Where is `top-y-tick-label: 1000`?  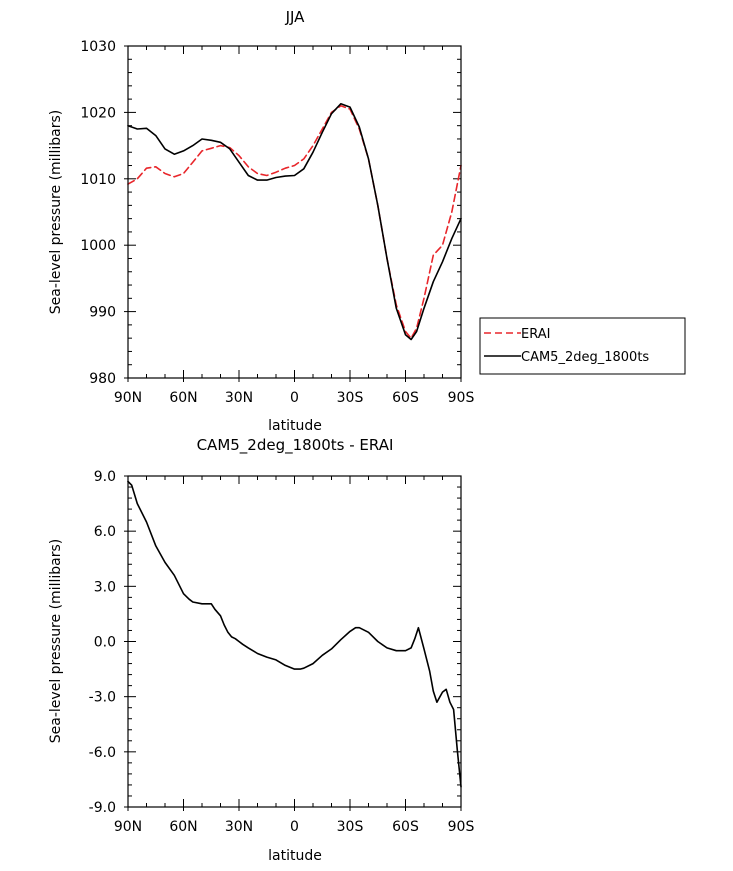
top-y-tick-label: 1000 is located at coordinates (98, 246).